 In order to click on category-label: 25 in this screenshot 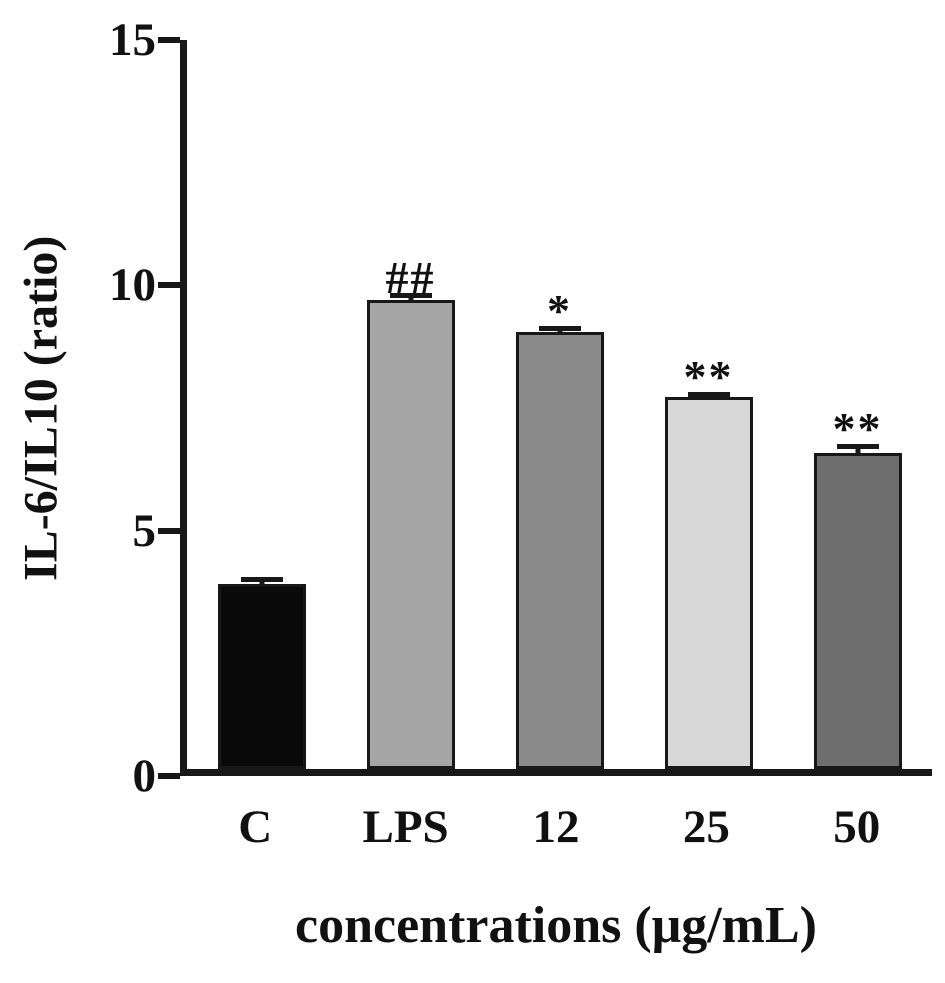, I will do `click(706, 827)`.